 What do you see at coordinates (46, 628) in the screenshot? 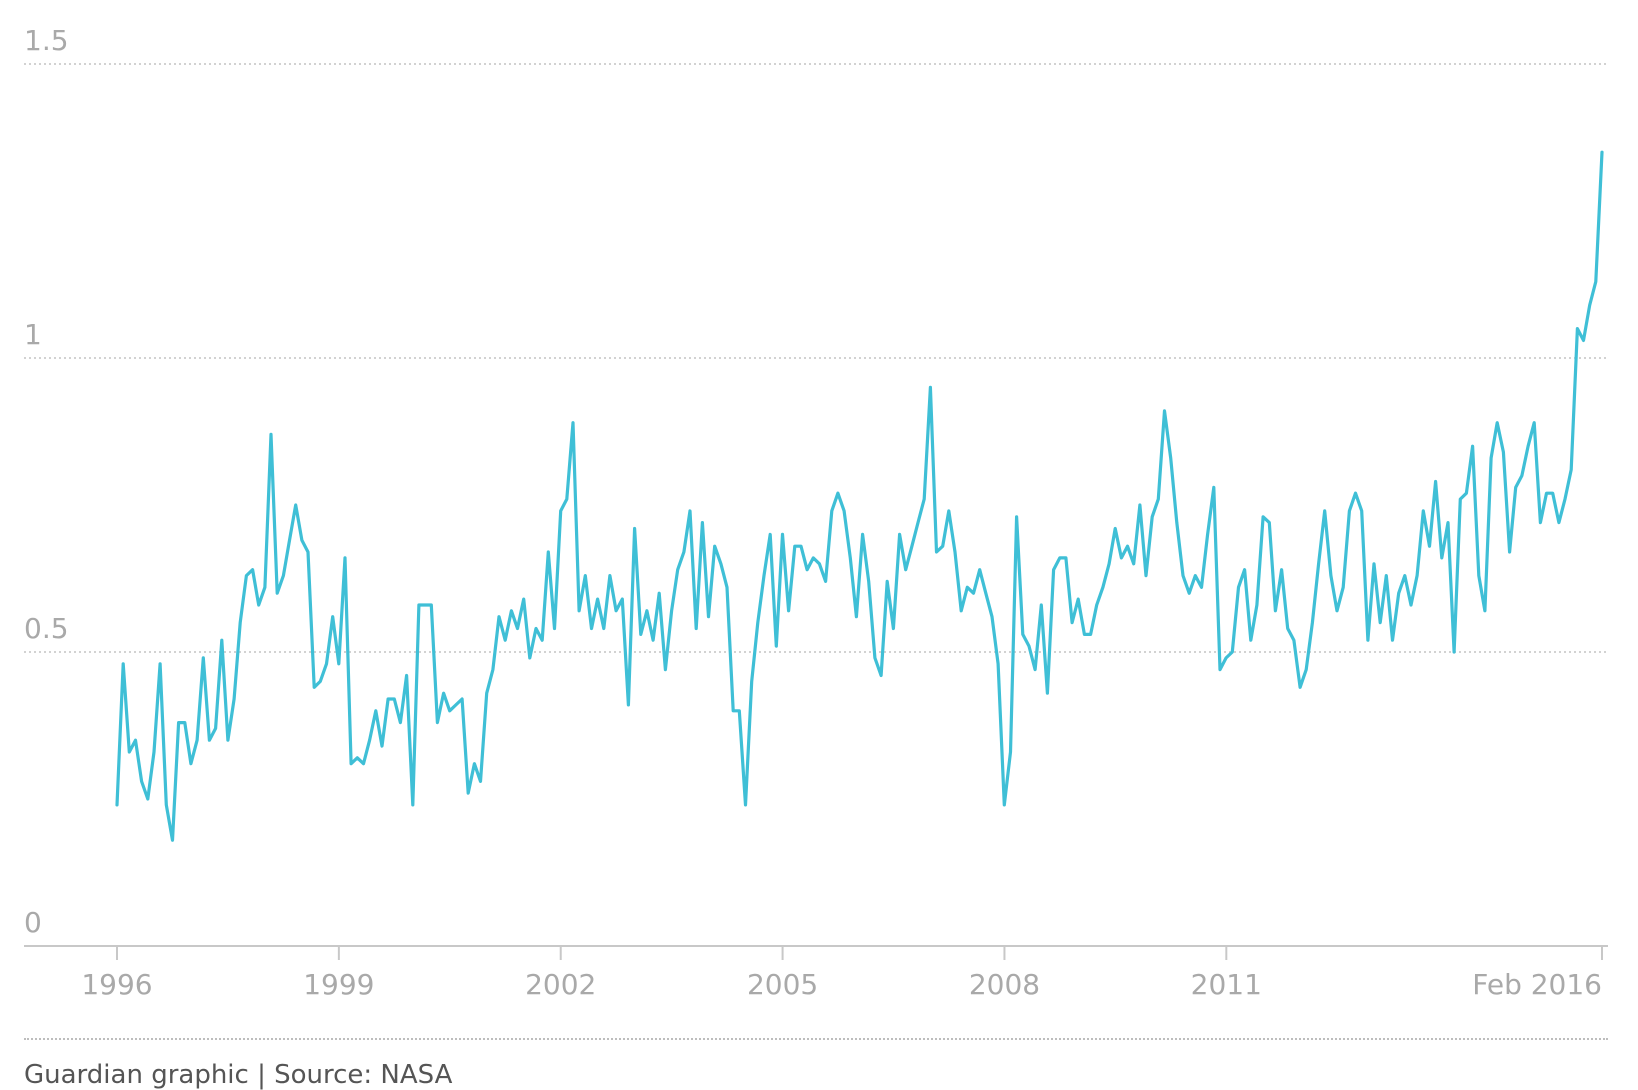
I see `y-tick-label: 0.5` at bounding box center [46, 628].